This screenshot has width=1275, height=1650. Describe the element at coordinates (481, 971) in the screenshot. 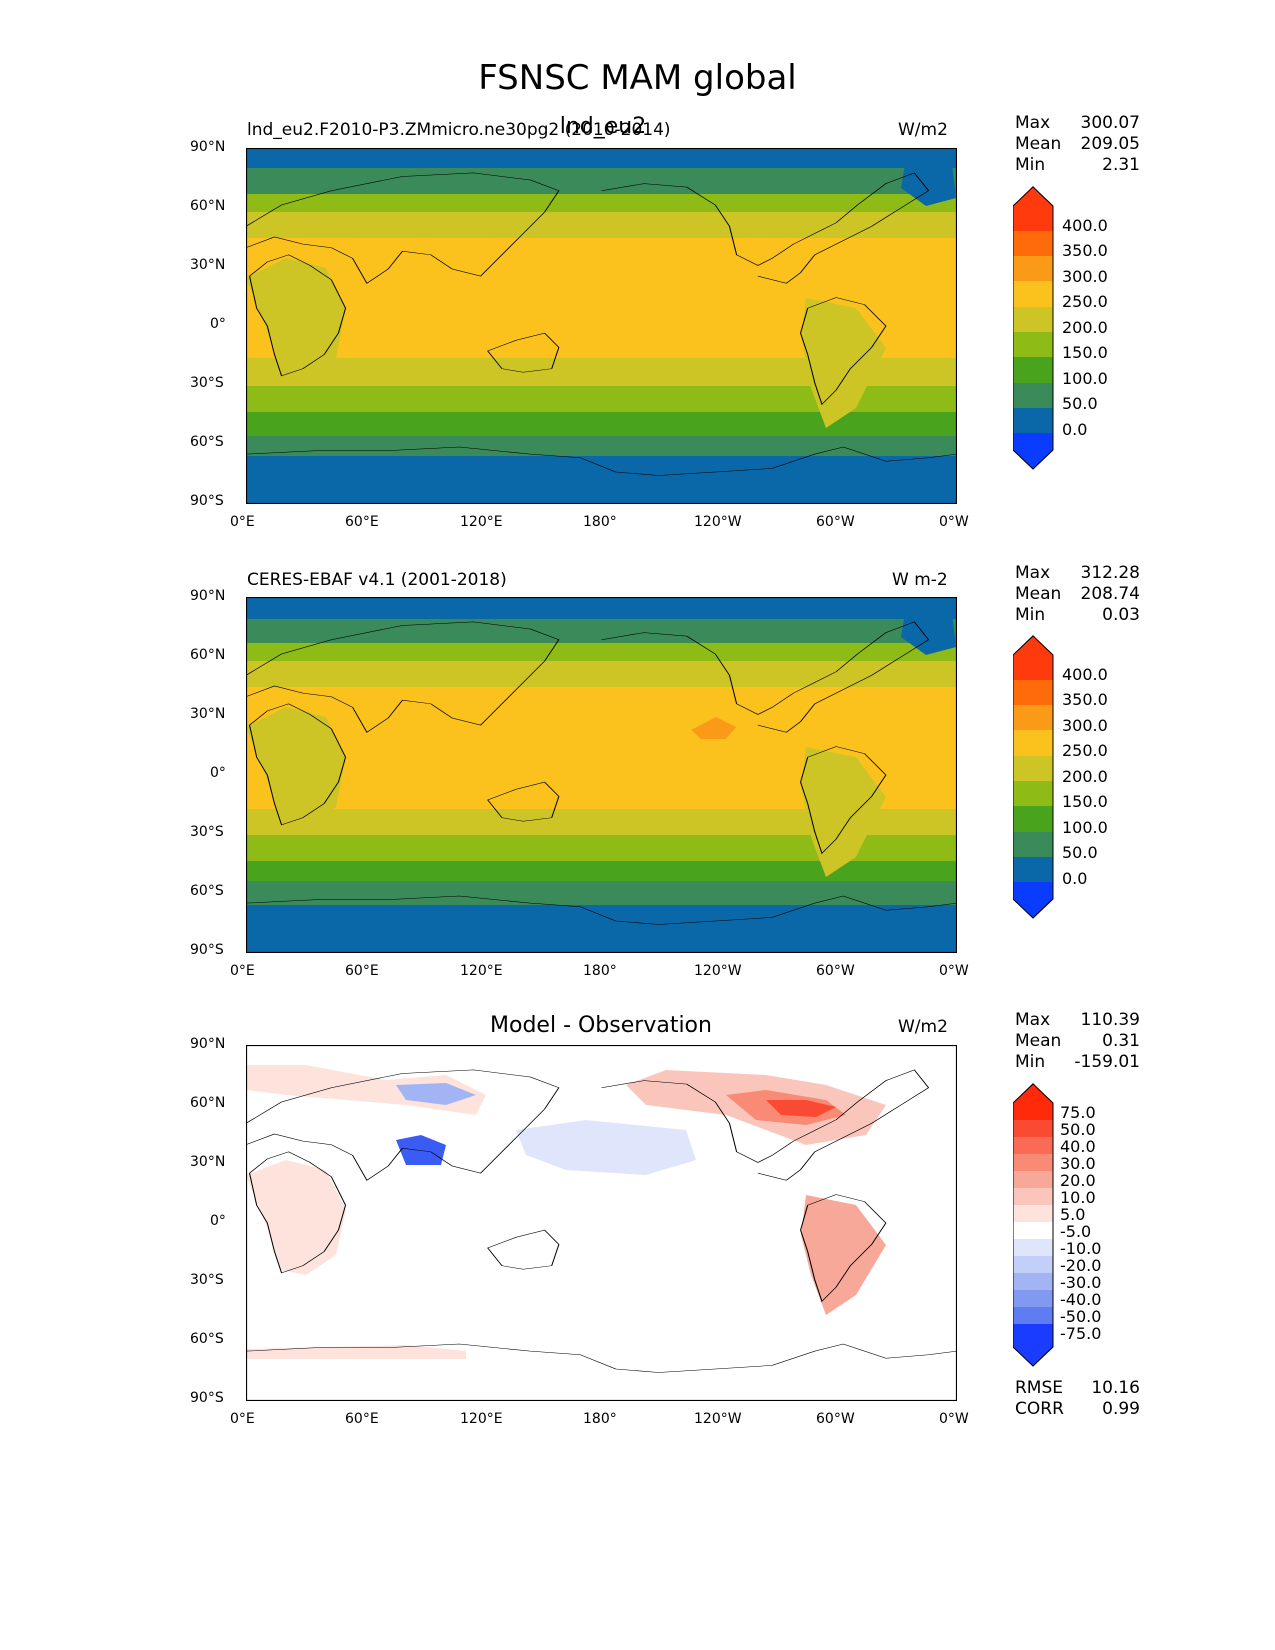

I see `panel-2-lon-tick: 120°E` at that location.